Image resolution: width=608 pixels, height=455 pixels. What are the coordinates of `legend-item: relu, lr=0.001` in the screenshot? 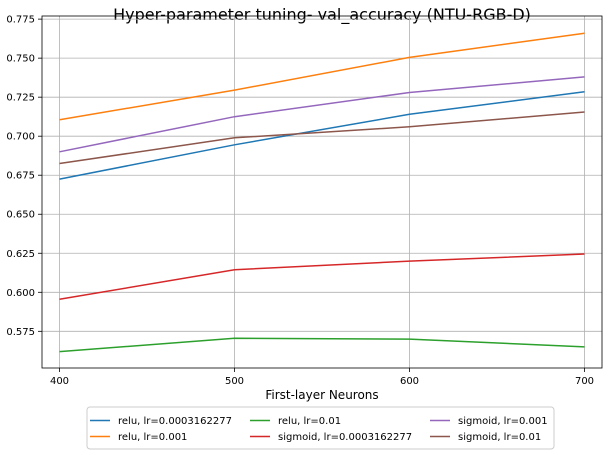 It's located at (138, 437).